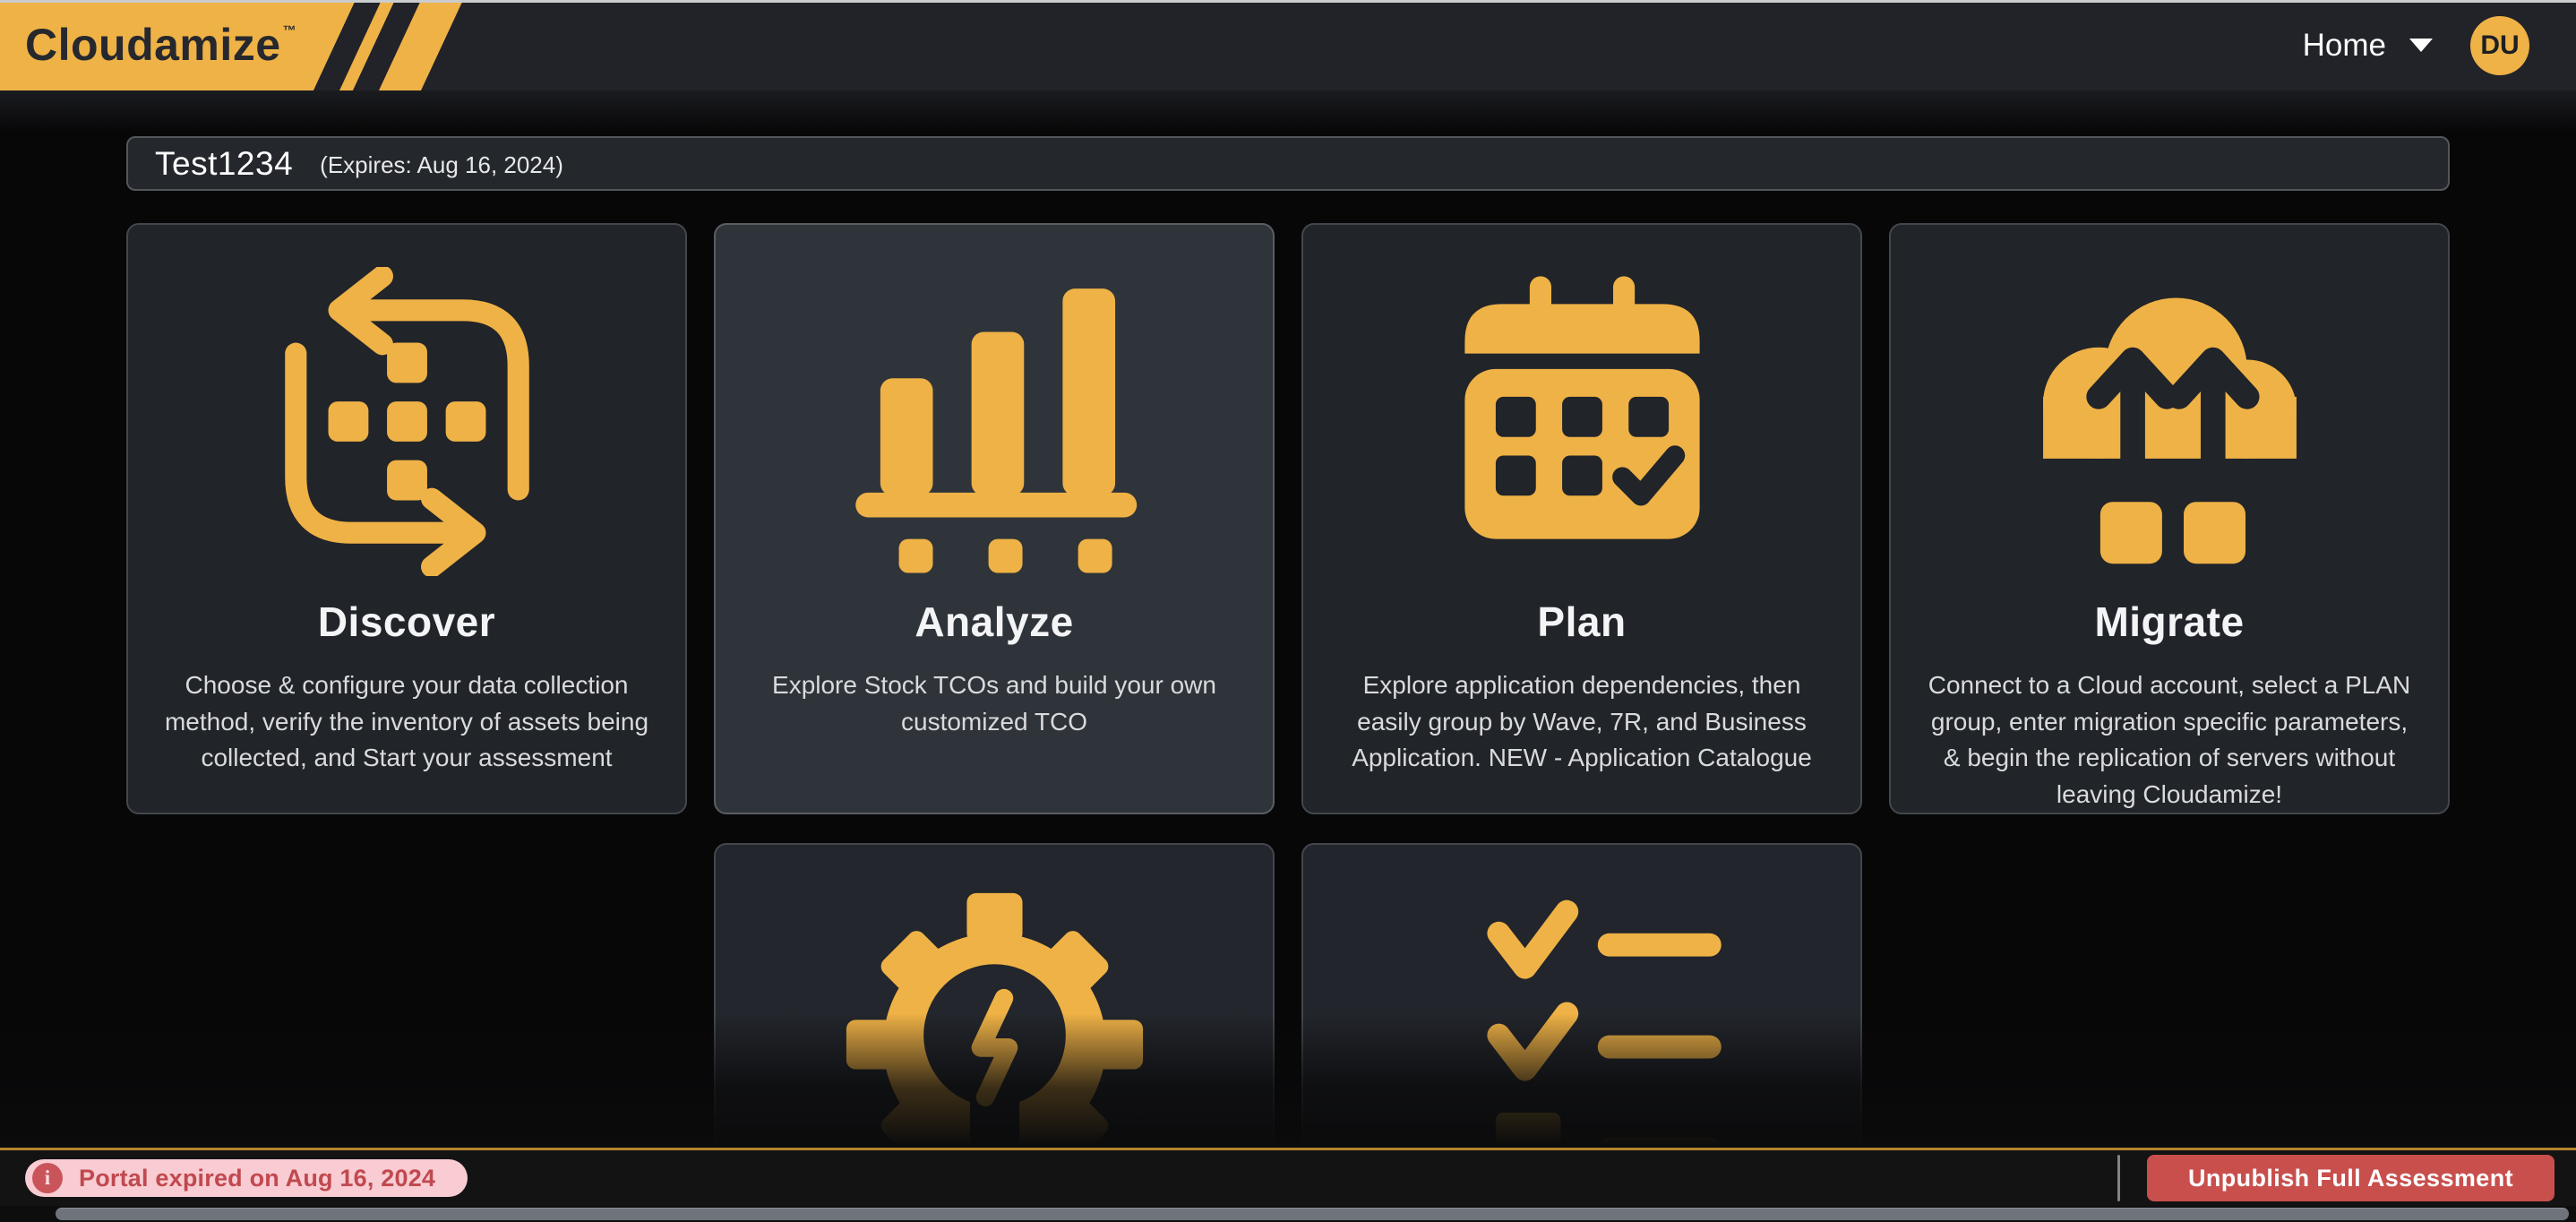 This screenshot has height=1222, width=2576. What do you see at coordinates (1312, 1214) in the screenshot?
I see `horizontal-scrollbar-thumb` at bounding box center [1312, 1214].